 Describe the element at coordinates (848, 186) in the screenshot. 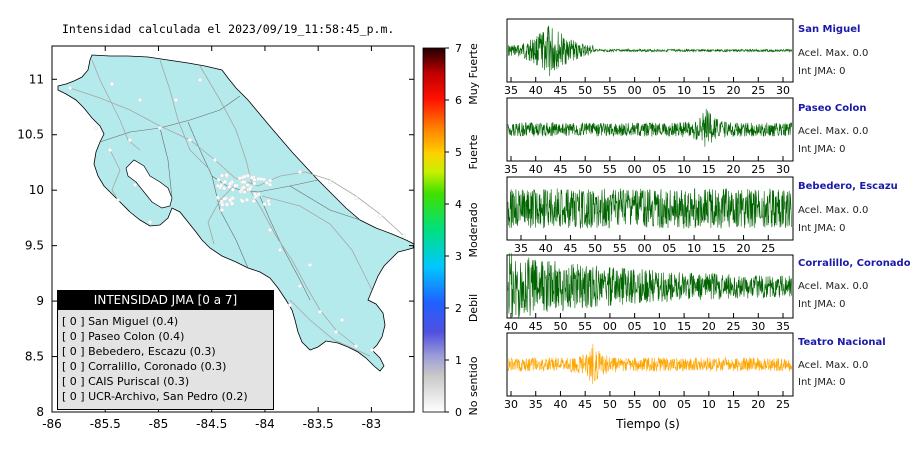

I see `panel-station-name: Bebedero, Escazu` at that location.